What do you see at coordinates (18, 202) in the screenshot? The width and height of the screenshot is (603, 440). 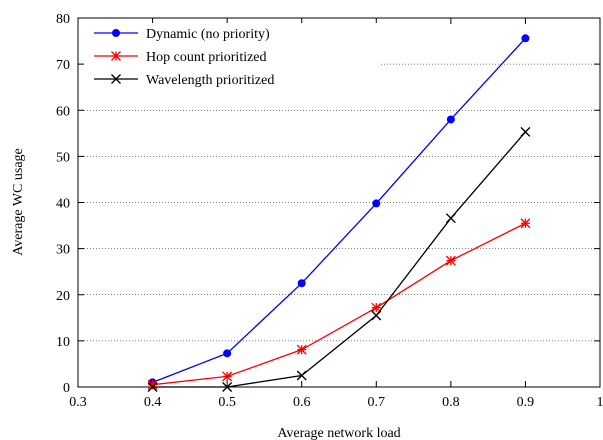 I see `y-axis-label: Average WC usage` at bounding box center [18, 202].